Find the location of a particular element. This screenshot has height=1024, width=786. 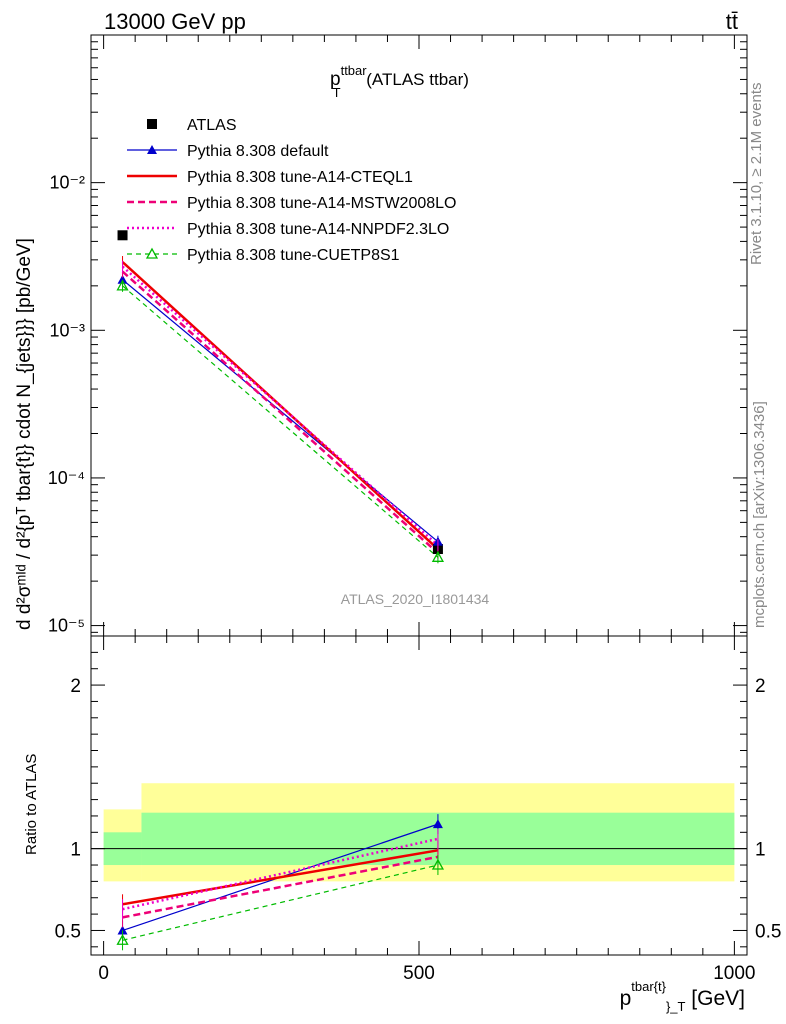

x-tick-label: 500 is located at coordinates (419, 973).